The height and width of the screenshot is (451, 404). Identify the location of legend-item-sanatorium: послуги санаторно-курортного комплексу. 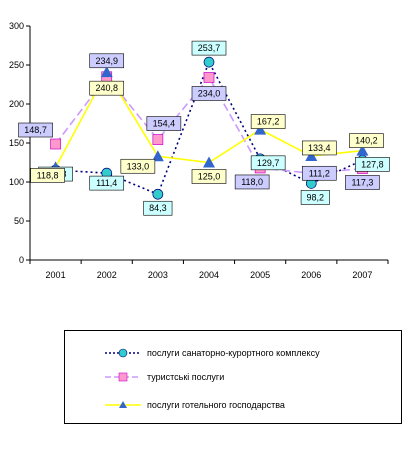
(211, 353).